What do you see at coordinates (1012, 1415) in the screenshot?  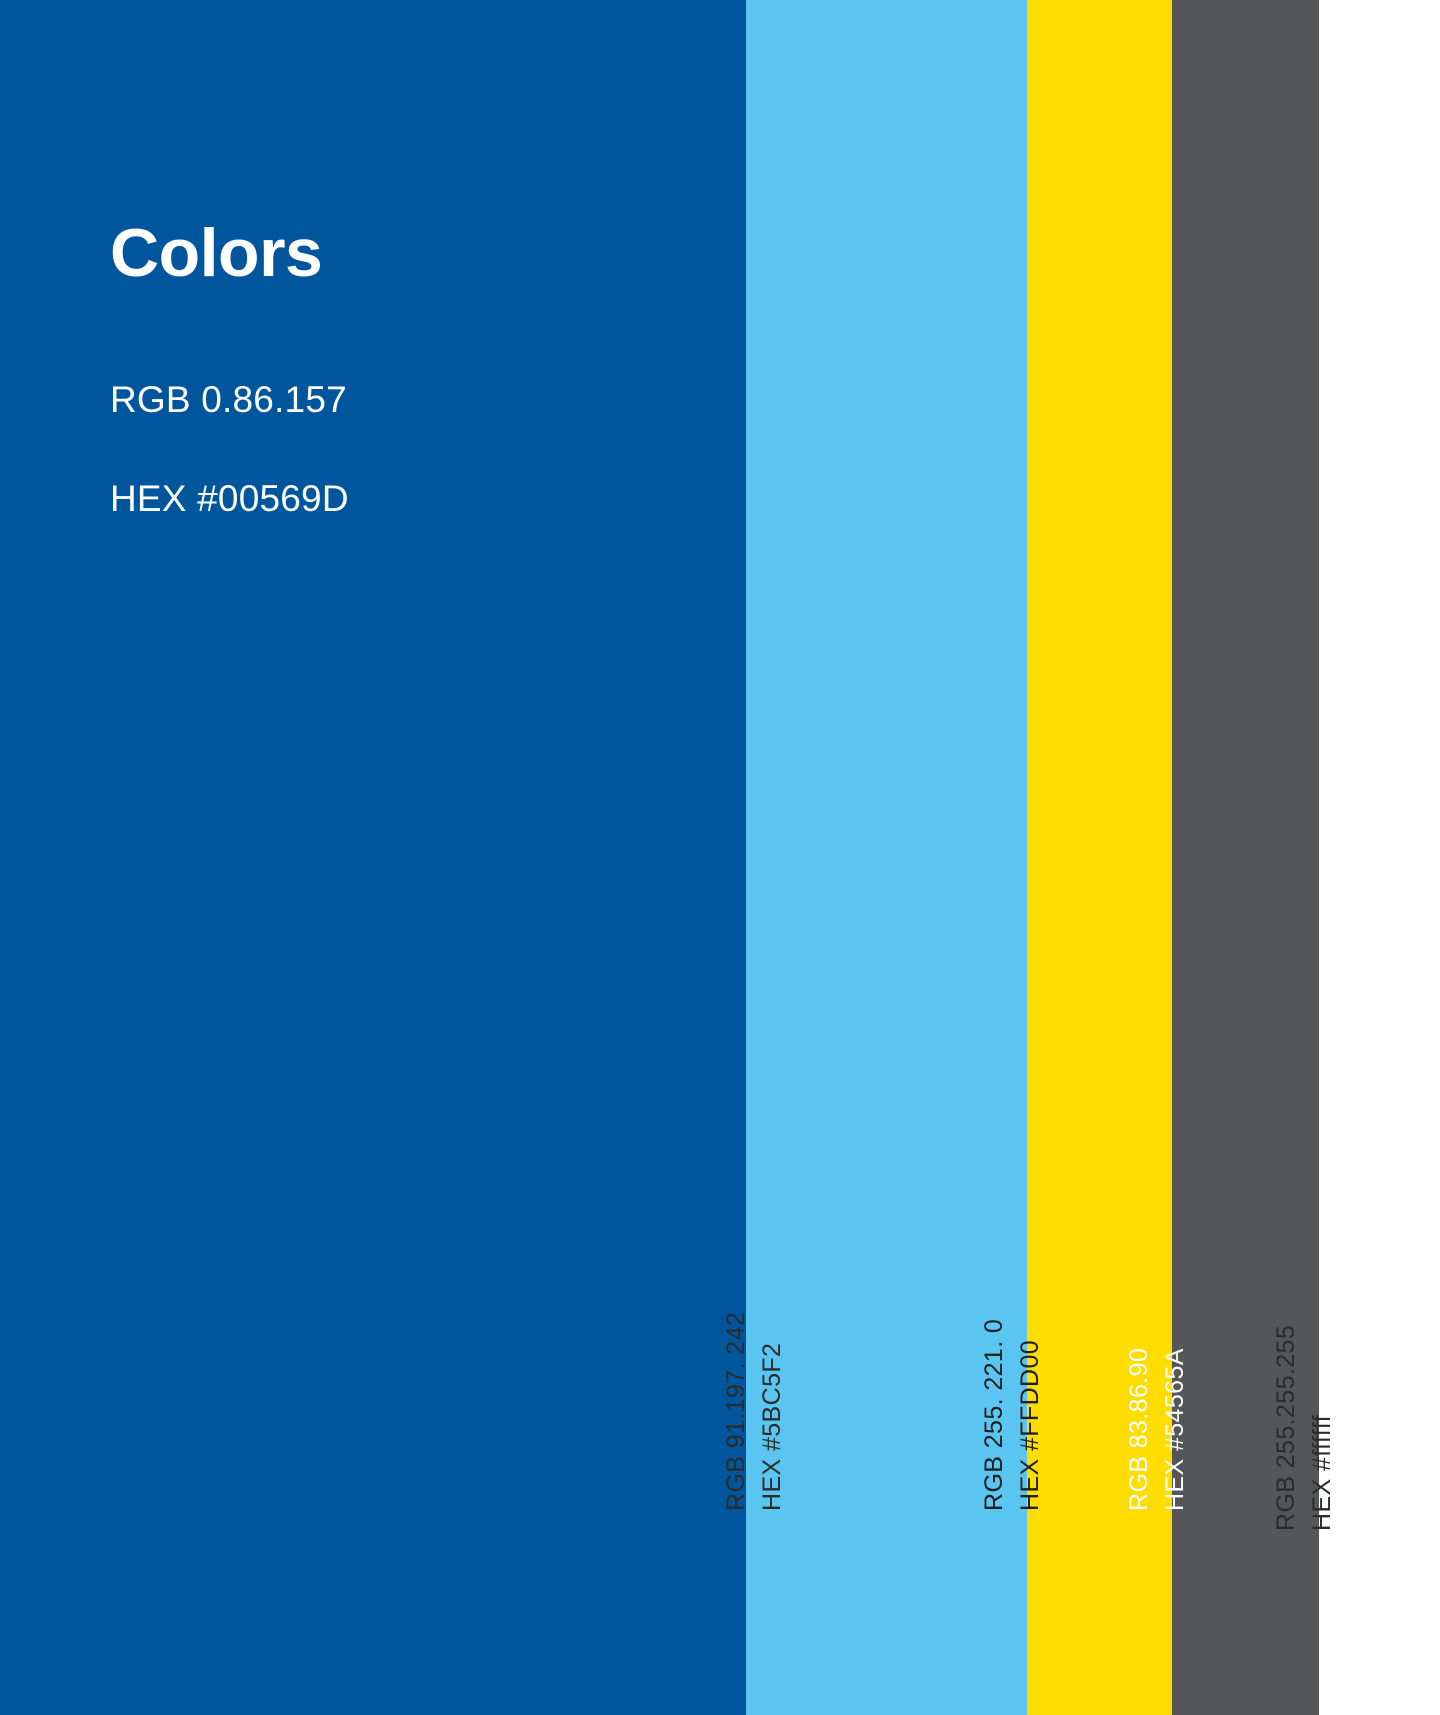 I see `swatch-caption-yellow: RGB 255. 221. 0 HEX #FFDD00` at bounding box center [1012, 1415].